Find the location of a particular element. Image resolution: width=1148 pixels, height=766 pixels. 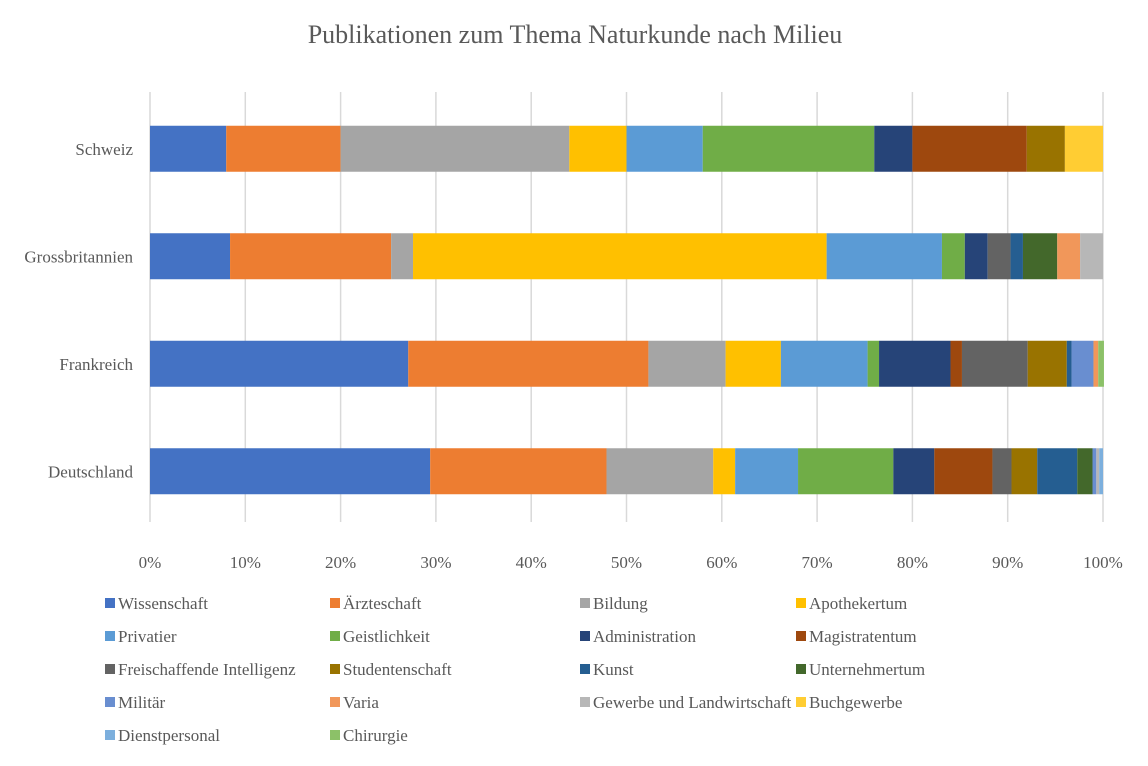

x-tick-label: 10% is located at coordinates (245, 562).